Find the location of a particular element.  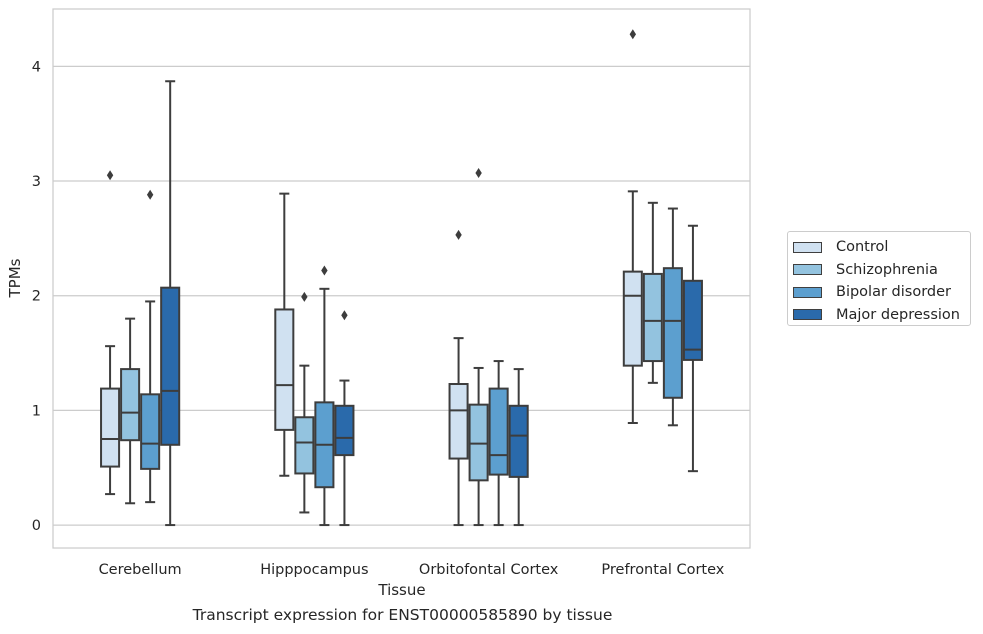

y-axis-ticks: 0 1 2 3 4 is located at coordinates (36, 296).